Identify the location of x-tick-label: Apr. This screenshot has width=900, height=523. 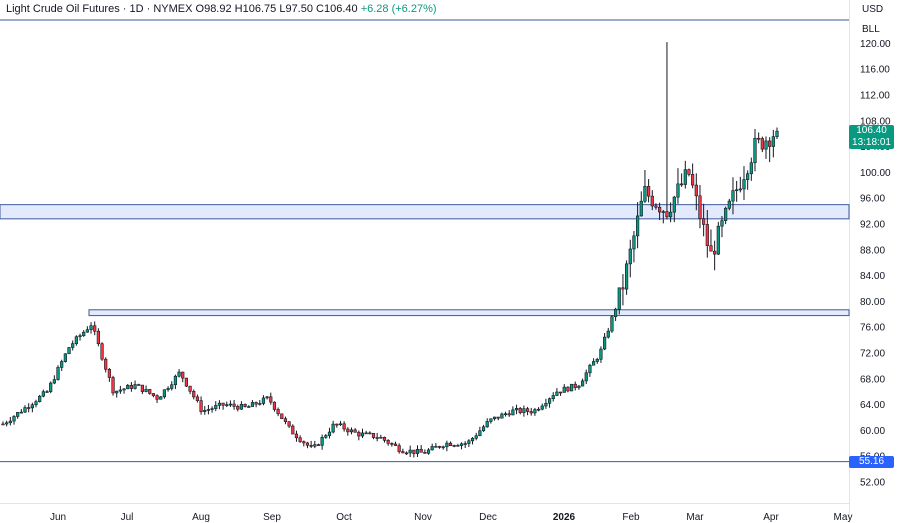
(771, 517).